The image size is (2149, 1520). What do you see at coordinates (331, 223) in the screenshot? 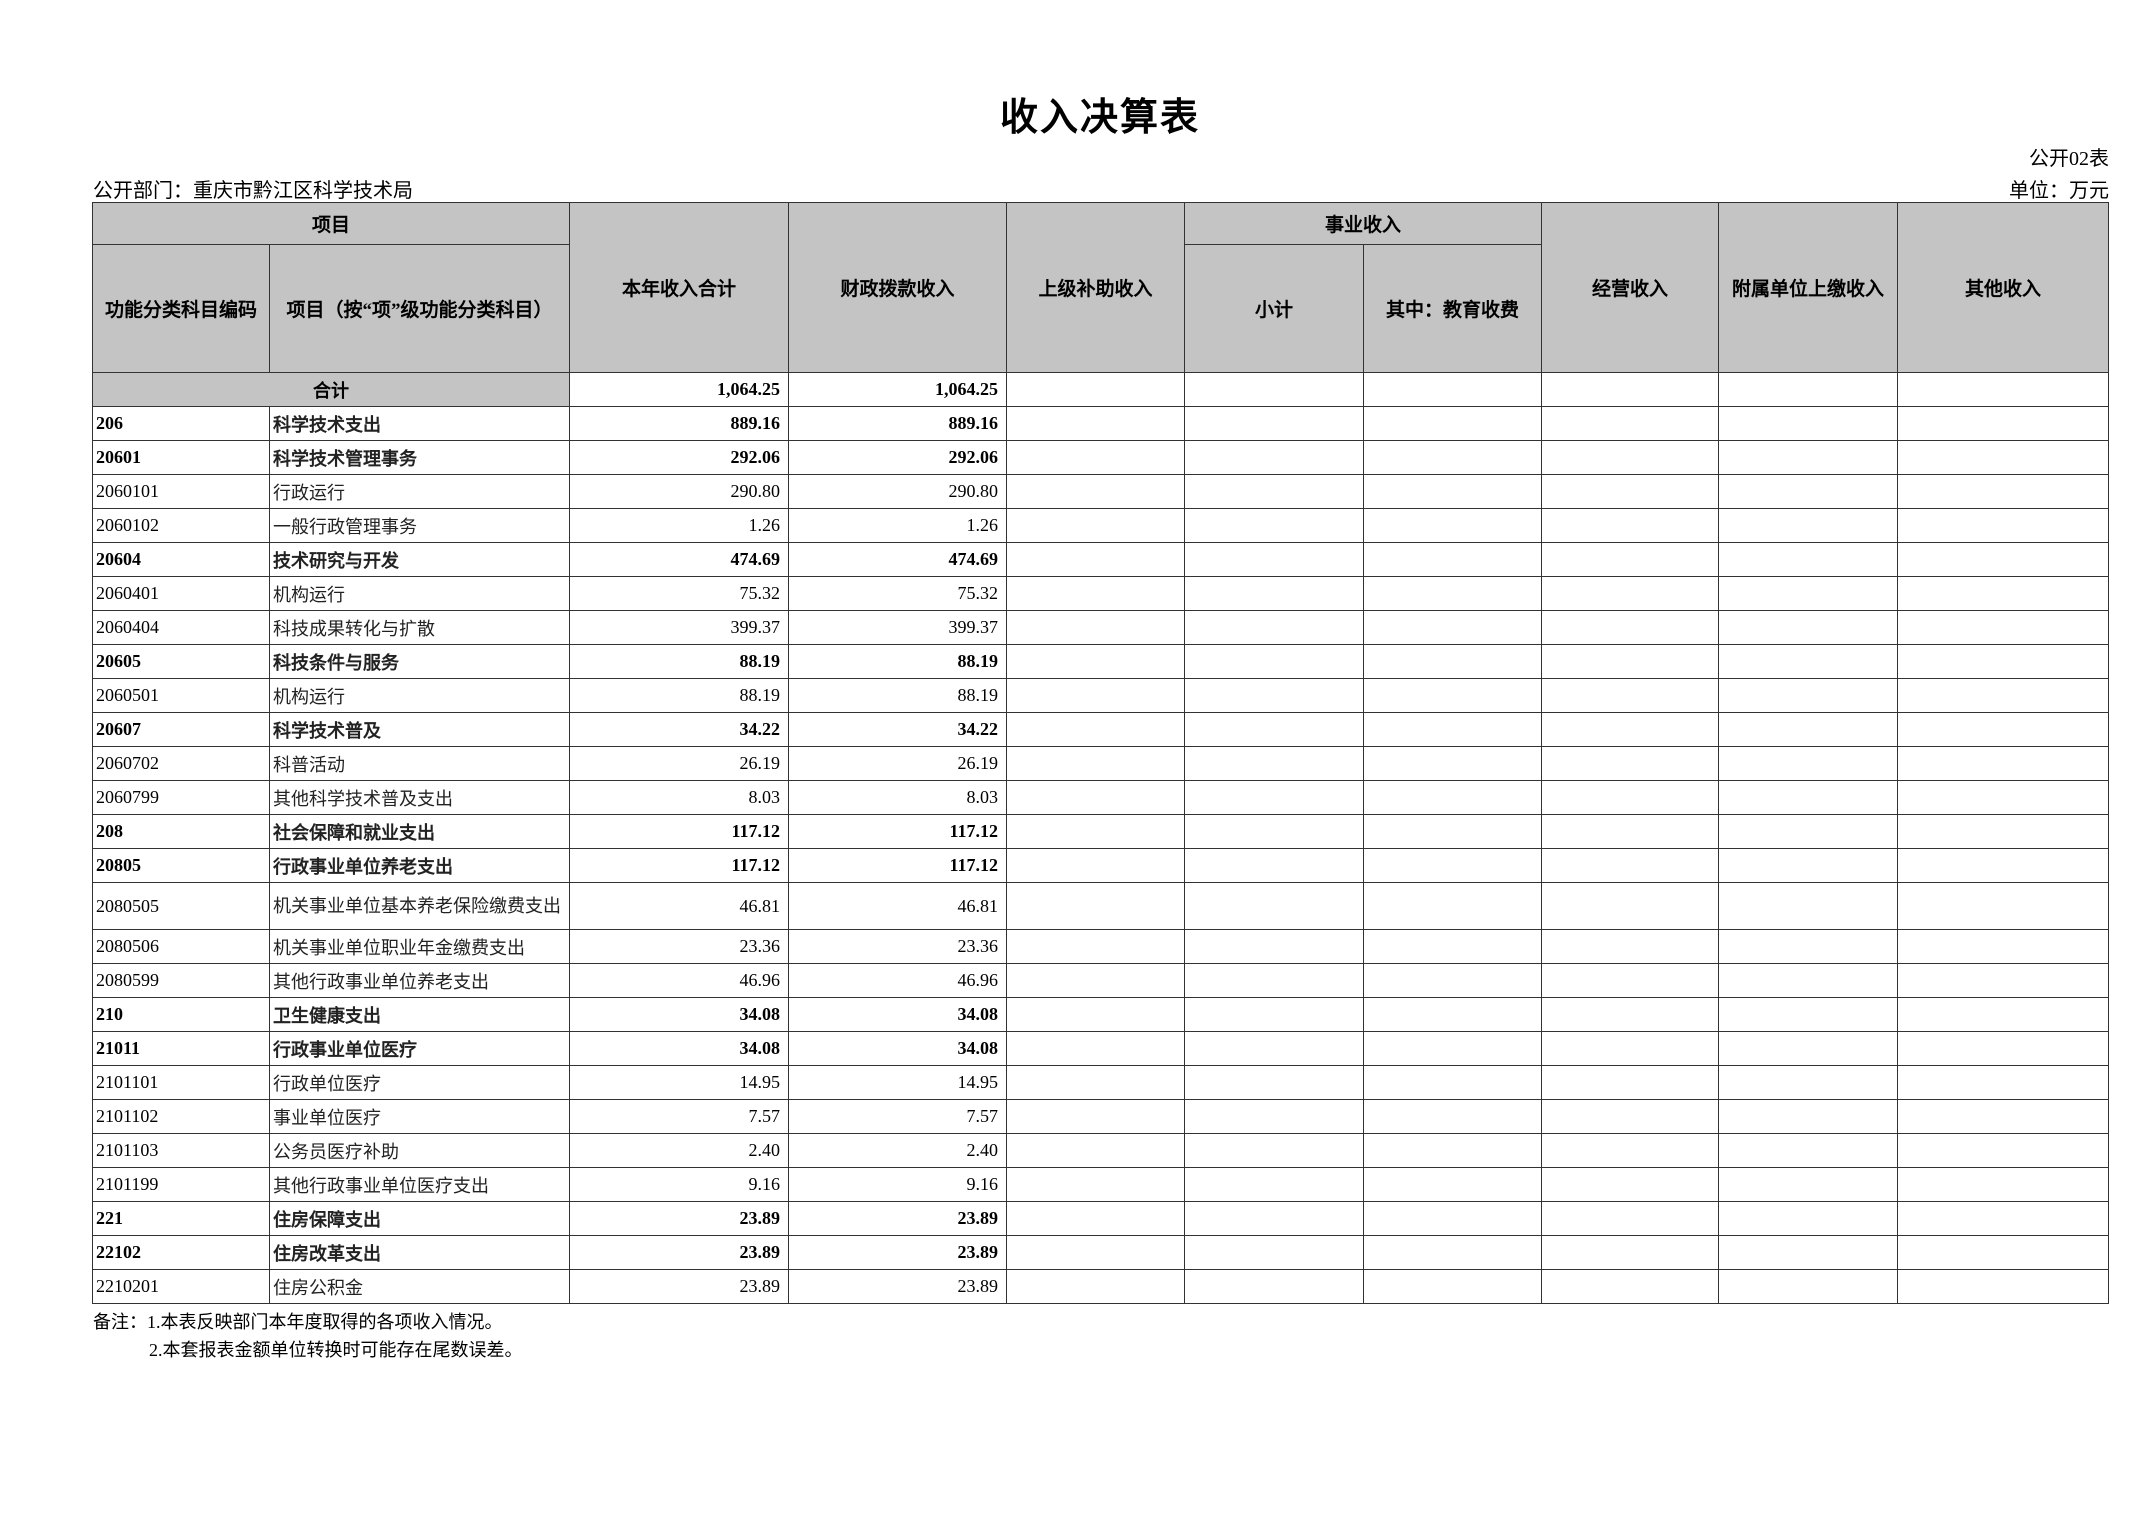
I see `header-project: 项目` at bounding box center [331, 223].